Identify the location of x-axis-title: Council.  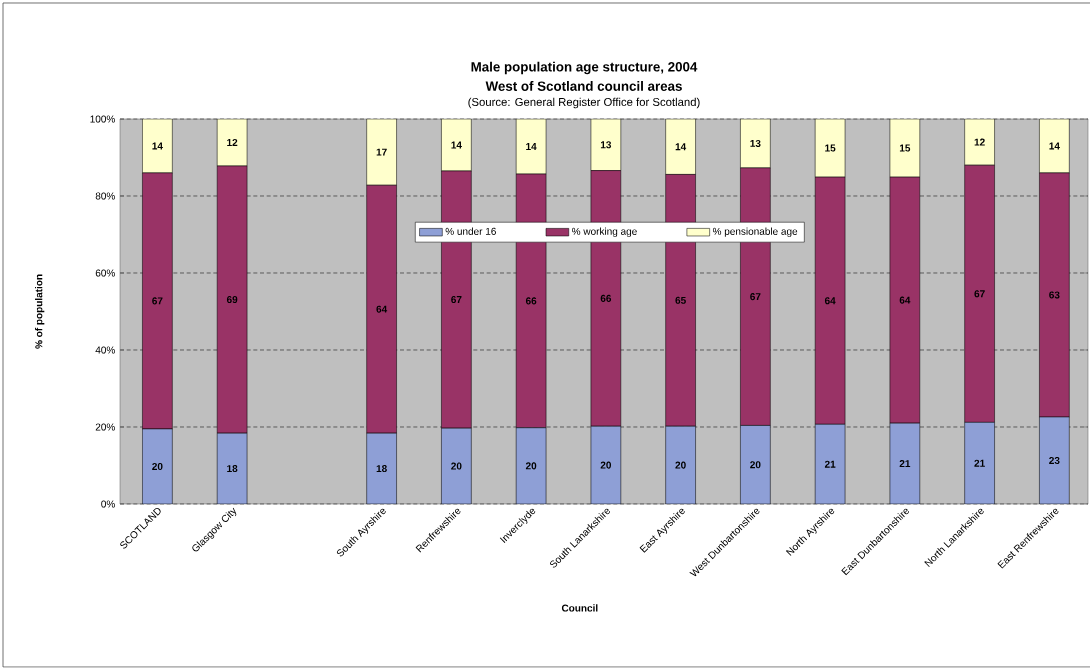
(579, 608).